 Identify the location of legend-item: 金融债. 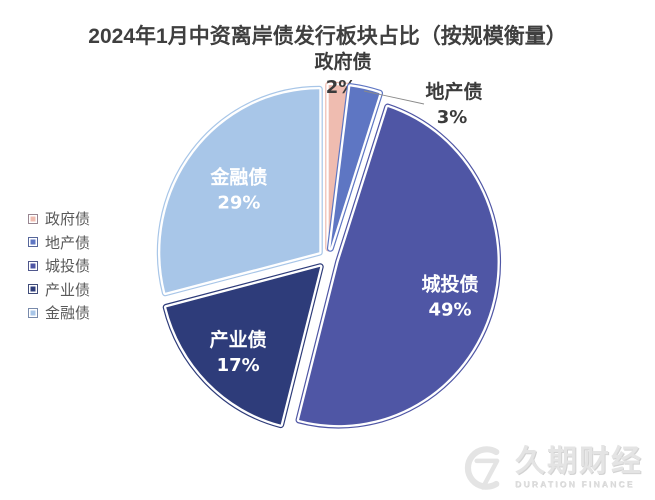
(59, 313).